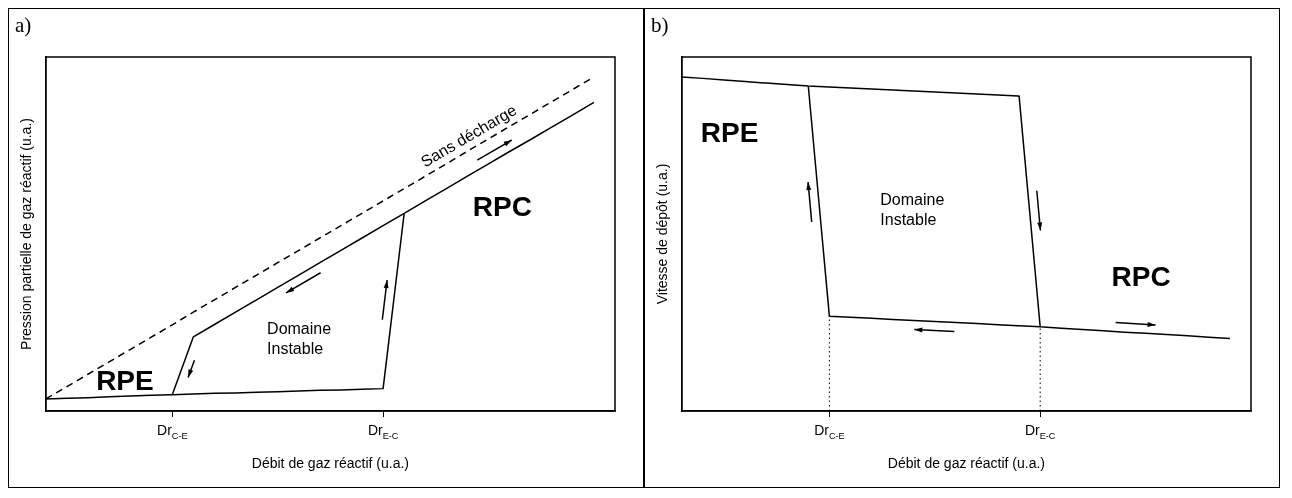 This screenshot has width=1292, height=498. I want to click on y-axis-title: Pression partielle de gaz réactif (u.a.), so click(26, 234).